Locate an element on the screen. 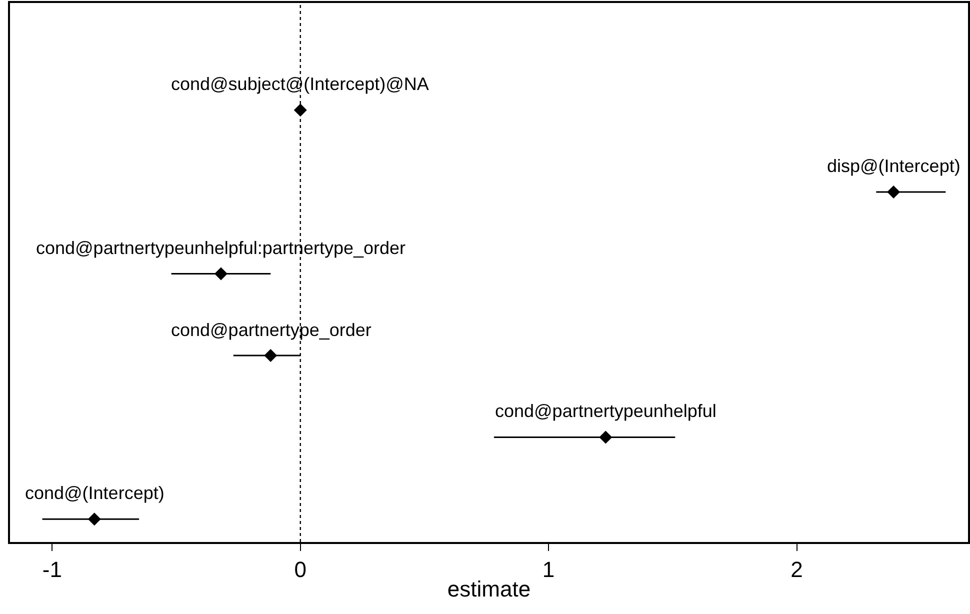 This screenshot has width=970, height=614. y-tick-label: disp@(Intercept) is located at coordinates (893, 166).